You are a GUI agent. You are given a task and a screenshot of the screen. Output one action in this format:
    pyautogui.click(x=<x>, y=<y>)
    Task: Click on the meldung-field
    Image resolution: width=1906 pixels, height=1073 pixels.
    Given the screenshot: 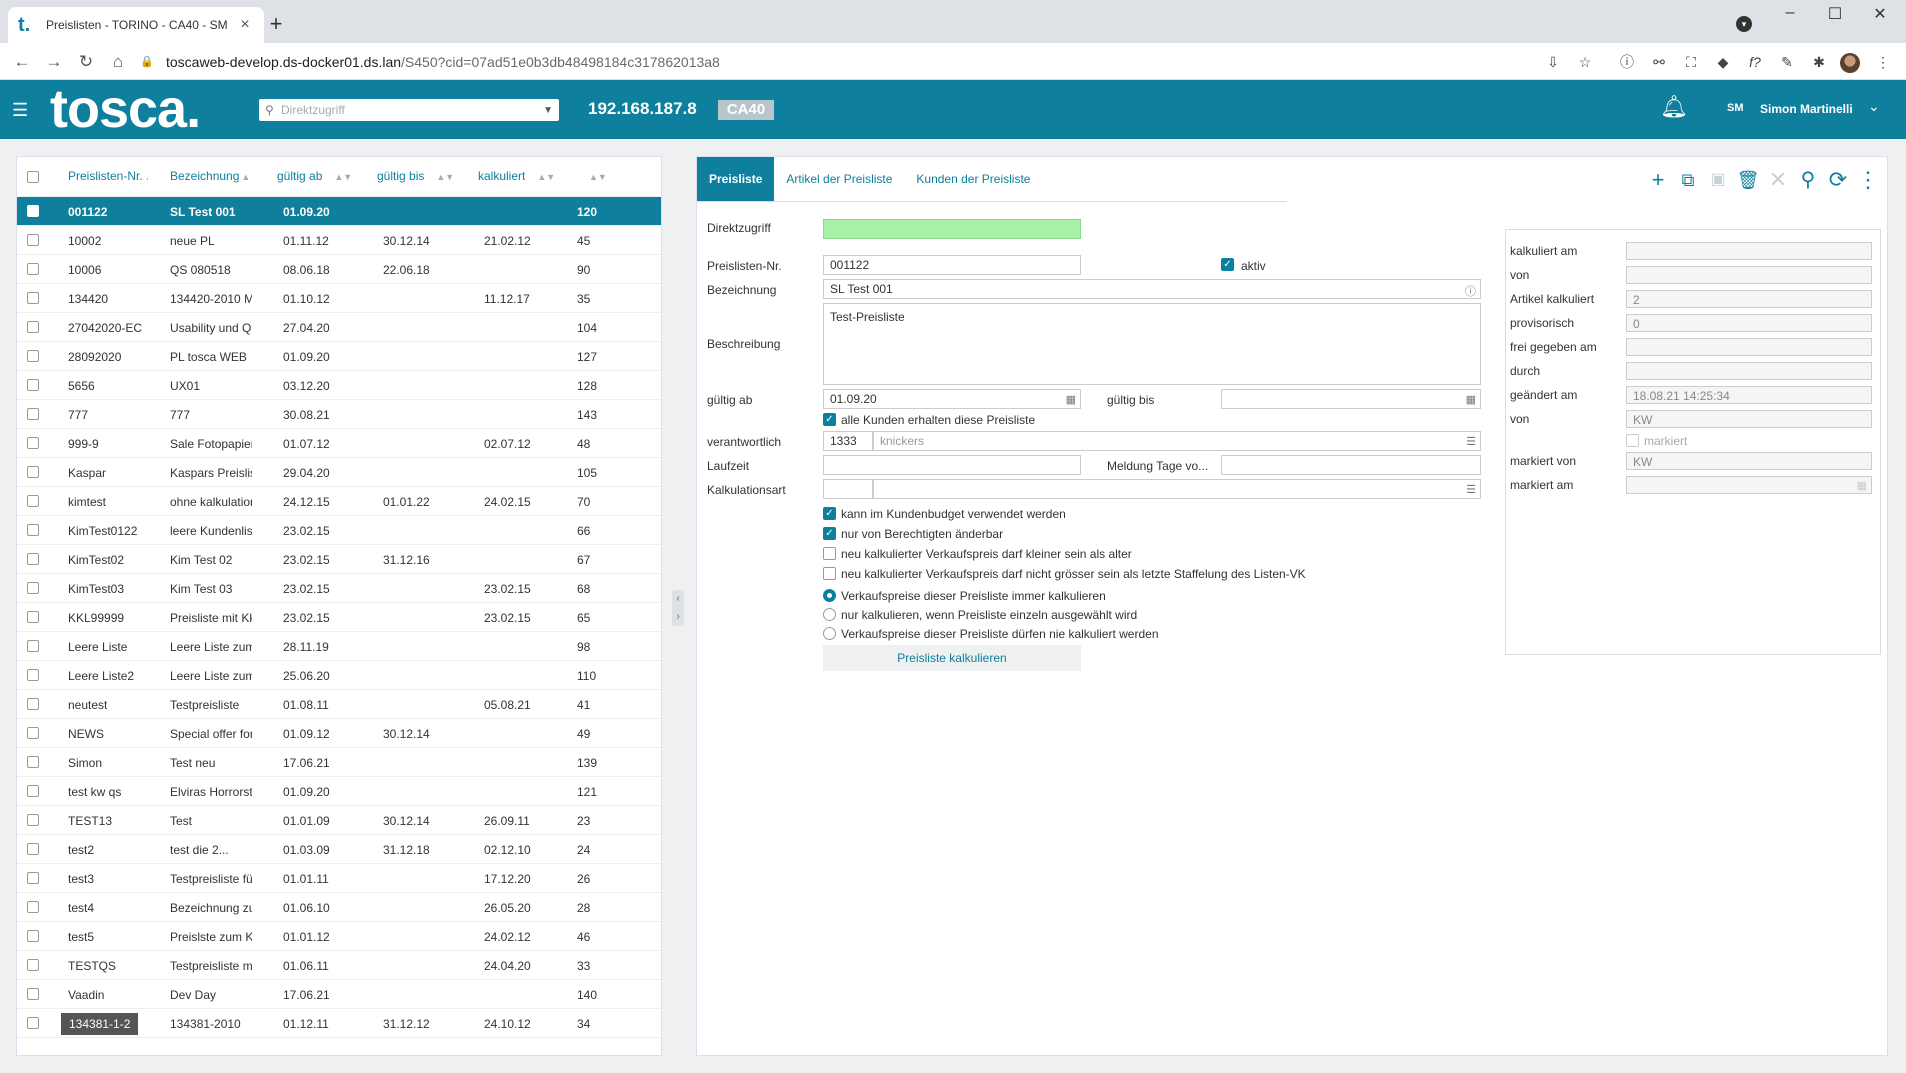 What is the action you would take?
    pyautogui.click(x=1351, y=465)
    